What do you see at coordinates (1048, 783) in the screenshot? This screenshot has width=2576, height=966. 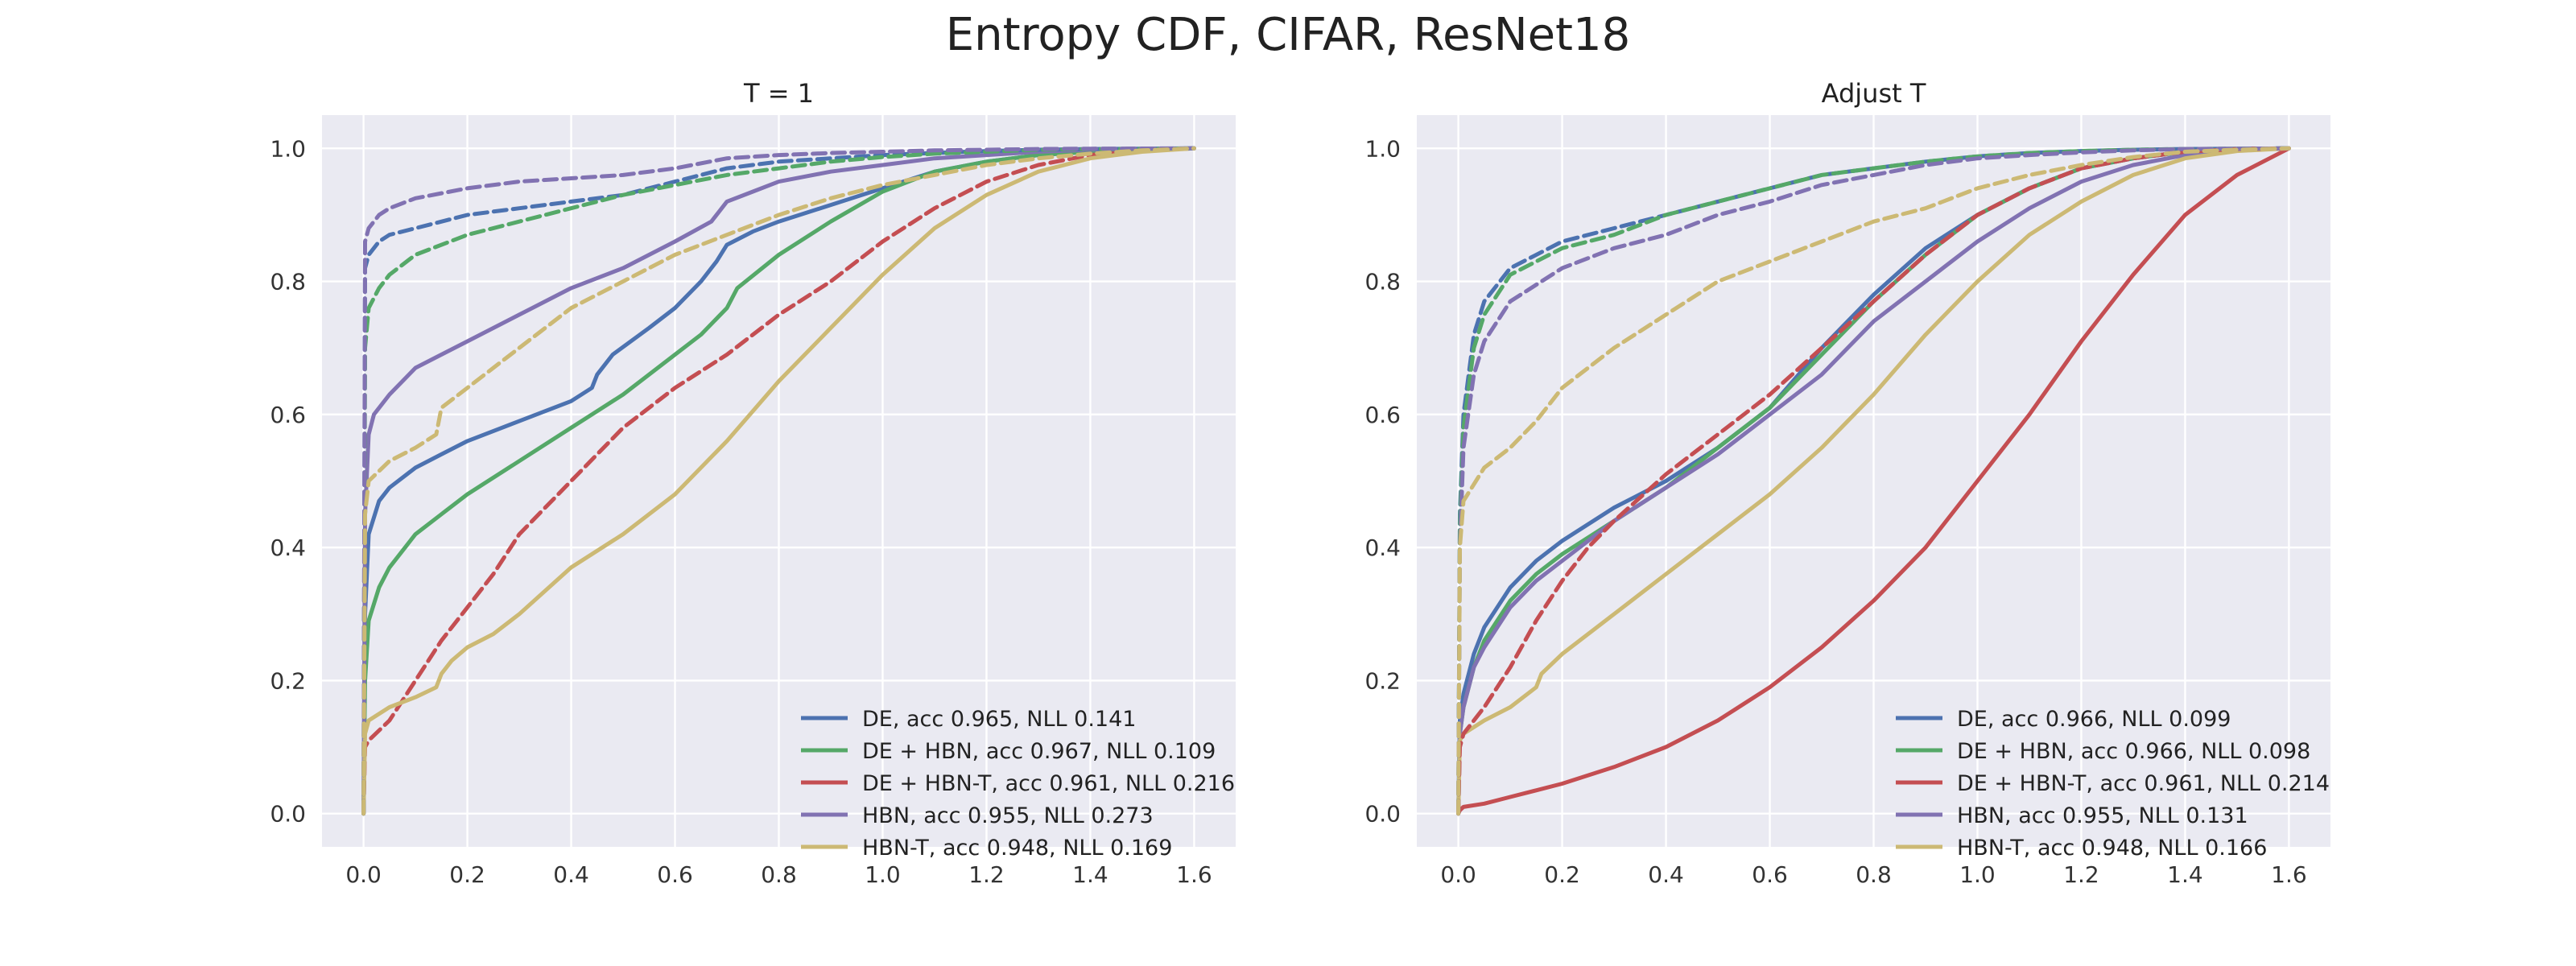 I see `legend-label: DE + HBN-T, acc 0.961, NLL 0.216` at bounding box center [1048, 783].